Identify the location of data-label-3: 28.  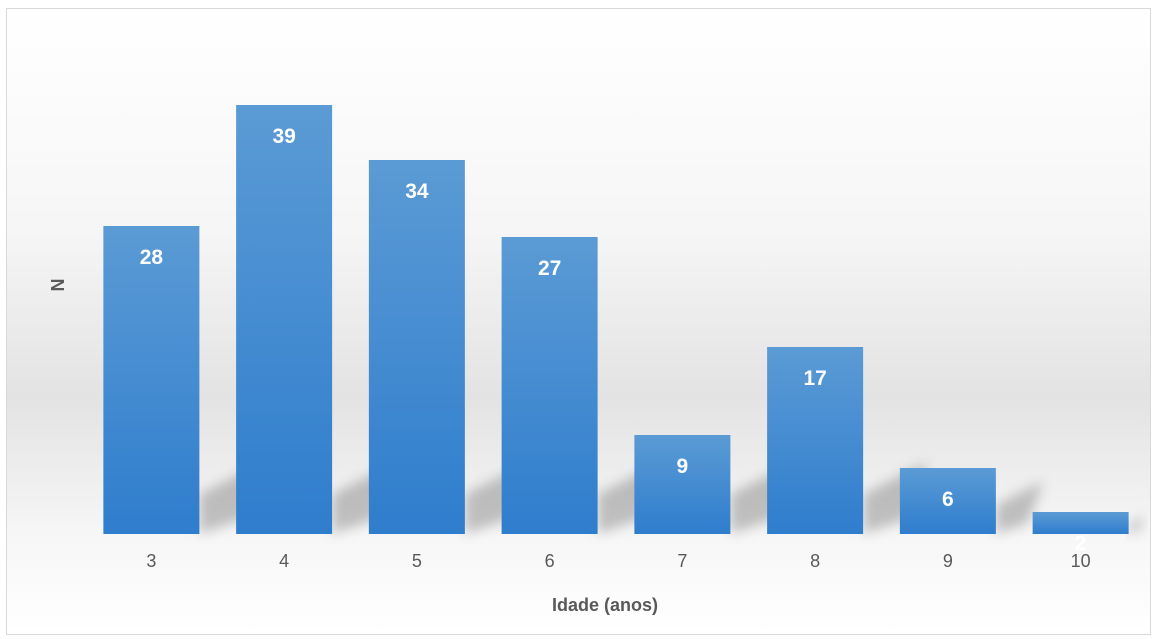
(152, 257).